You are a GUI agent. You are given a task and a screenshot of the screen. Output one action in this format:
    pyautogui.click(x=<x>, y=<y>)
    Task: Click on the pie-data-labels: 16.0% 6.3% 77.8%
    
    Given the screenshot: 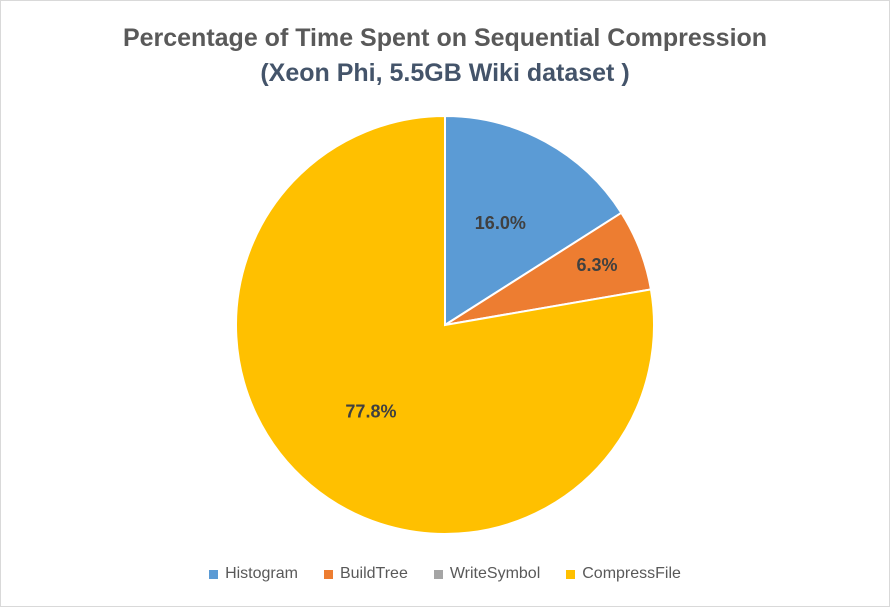 What is the action you would take?
    pyautogui.click(x=481, y=317)
    